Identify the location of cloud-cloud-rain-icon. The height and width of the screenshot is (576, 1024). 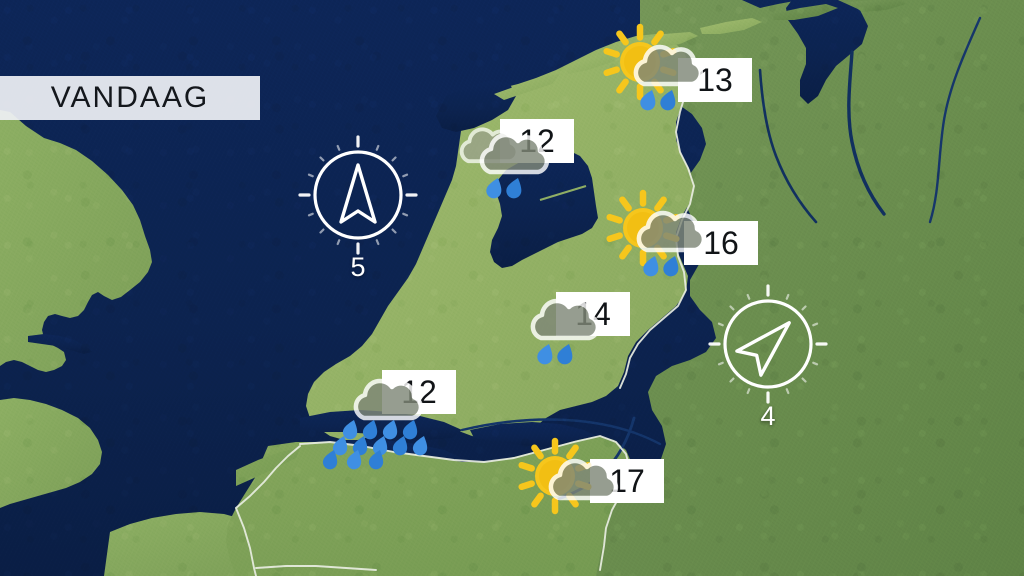
(521, 169).